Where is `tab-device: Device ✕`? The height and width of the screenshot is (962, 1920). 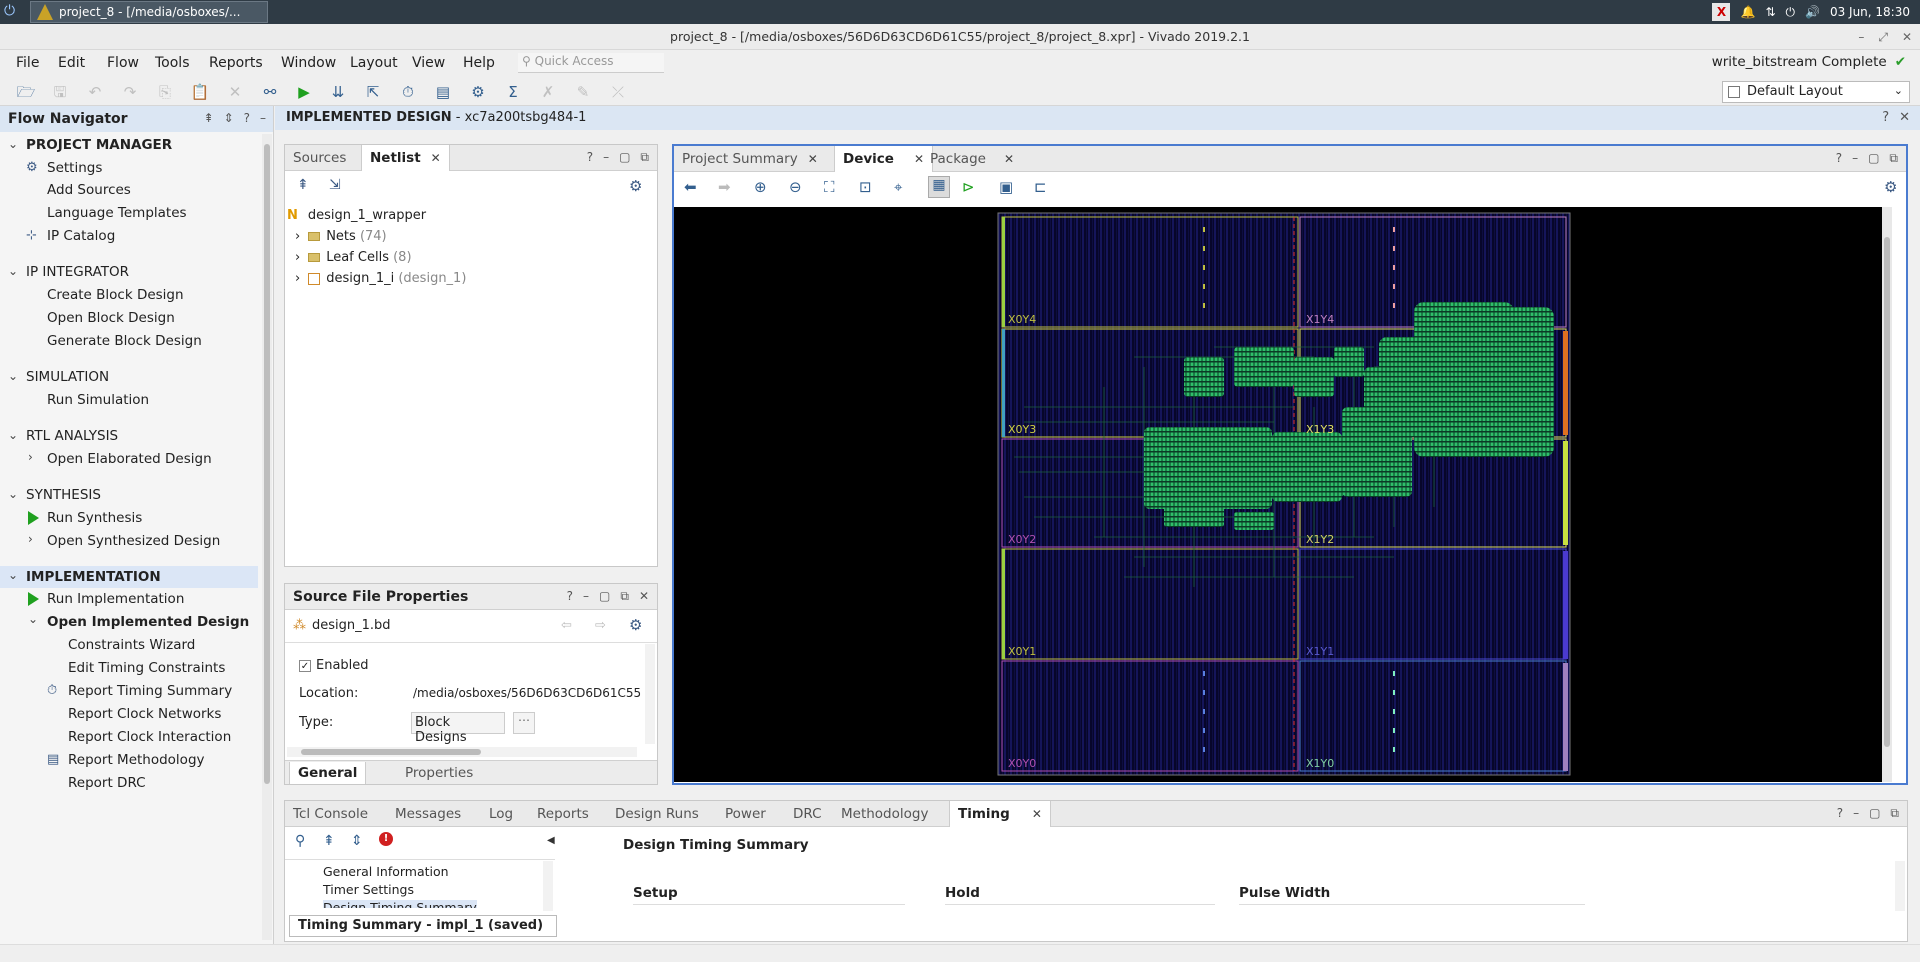 tab-device: Device ✕ is located at coordinates (884, 159).